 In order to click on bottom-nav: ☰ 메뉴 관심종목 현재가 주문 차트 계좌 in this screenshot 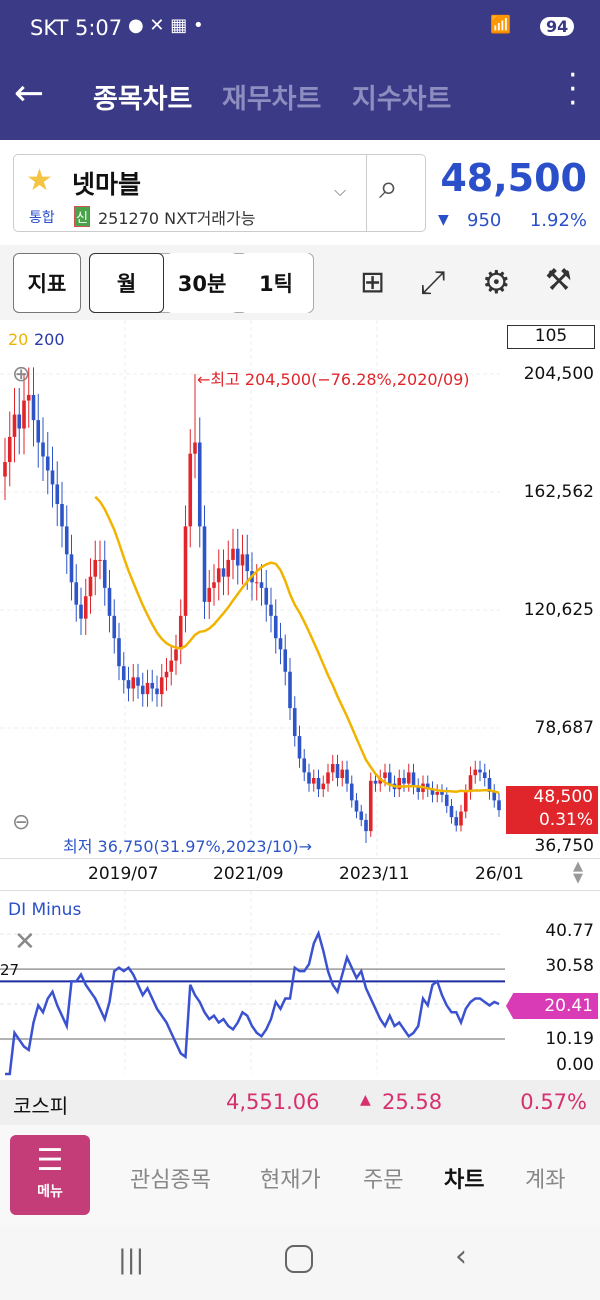, I will do `click(300, 1175)`.